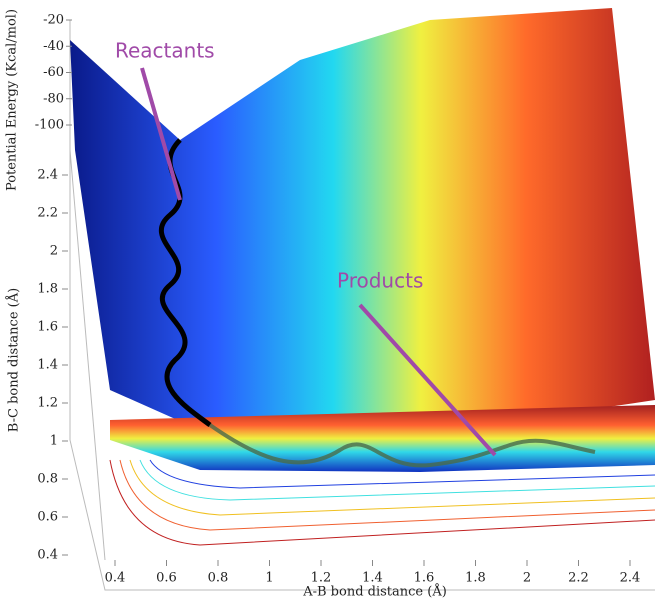  What do you see at coordinates (630, 578) in the screenshot?
I see `x-tick-label: 2.4` at bounding box center [630, 578].